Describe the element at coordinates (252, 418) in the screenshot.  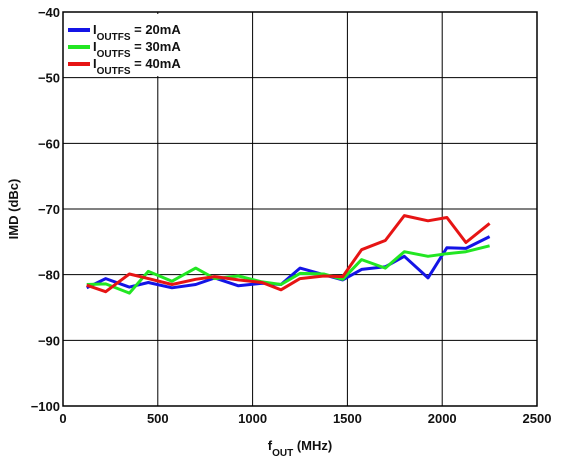
I see `x-tick-label: 1000` at that location.